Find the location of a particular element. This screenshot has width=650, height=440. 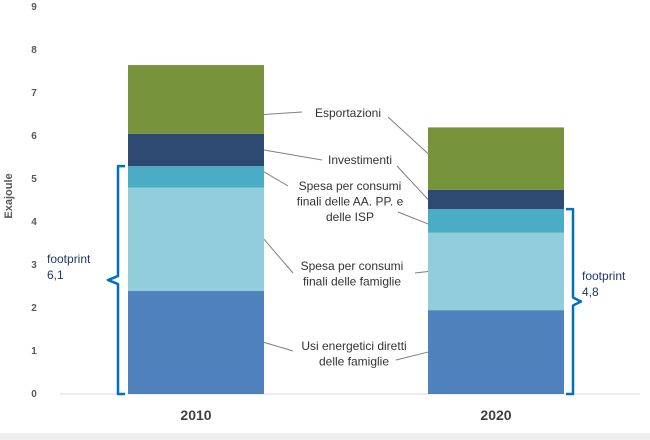

y-tick-labels: 0 1 2 3 4 5 6 7 8 9 is located at coordinates (34, 201).